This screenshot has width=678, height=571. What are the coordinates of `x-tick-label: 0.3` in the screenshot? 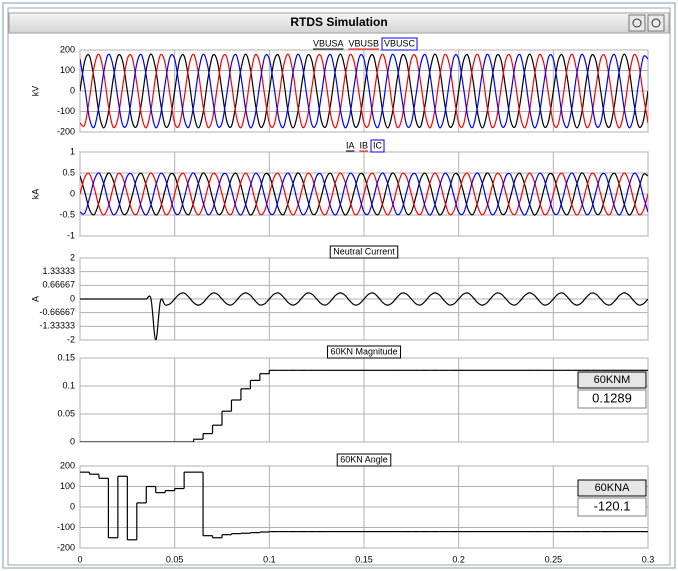 It's located at (648, 559).